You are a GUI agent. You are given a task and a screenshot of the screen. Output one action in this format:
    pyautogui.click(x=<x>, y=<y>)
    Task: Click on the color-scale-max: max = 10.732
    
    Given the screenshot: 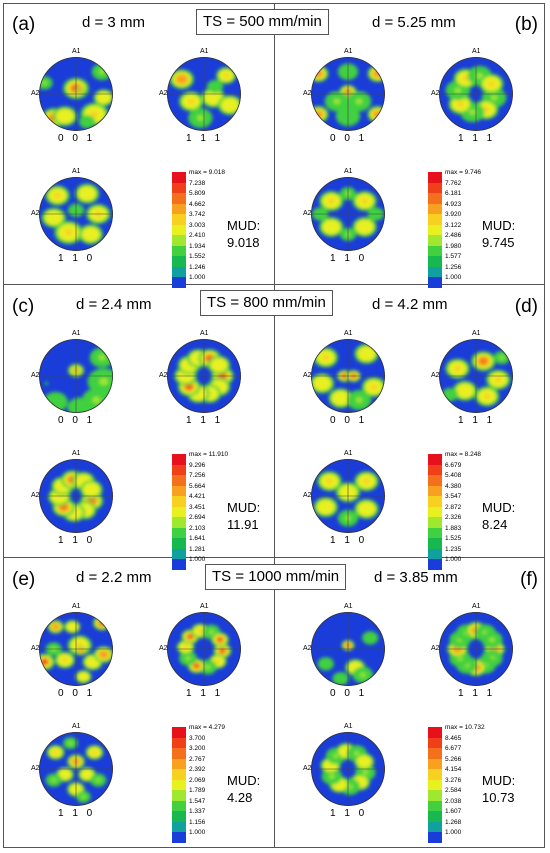 What is the action you would take?
    pyautogui.click(x=465, y=727)
    